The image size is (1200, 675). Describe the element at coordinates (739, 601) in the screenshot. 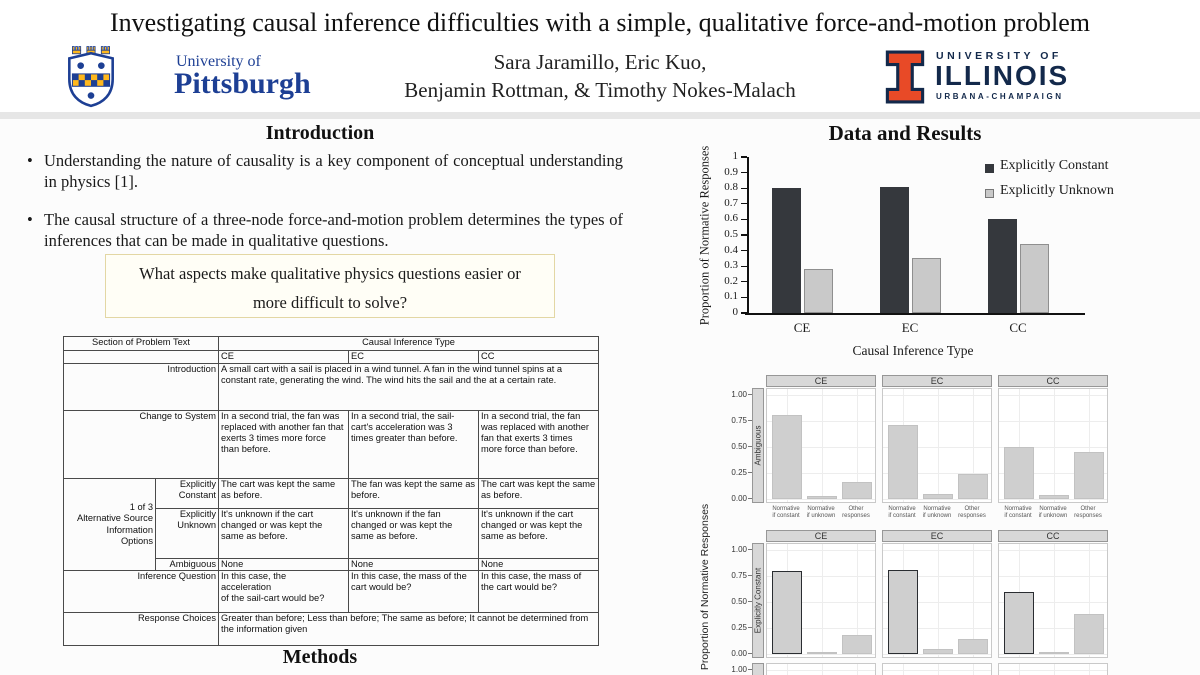

I see `y-axis-tick-label: 0.50` at that location.